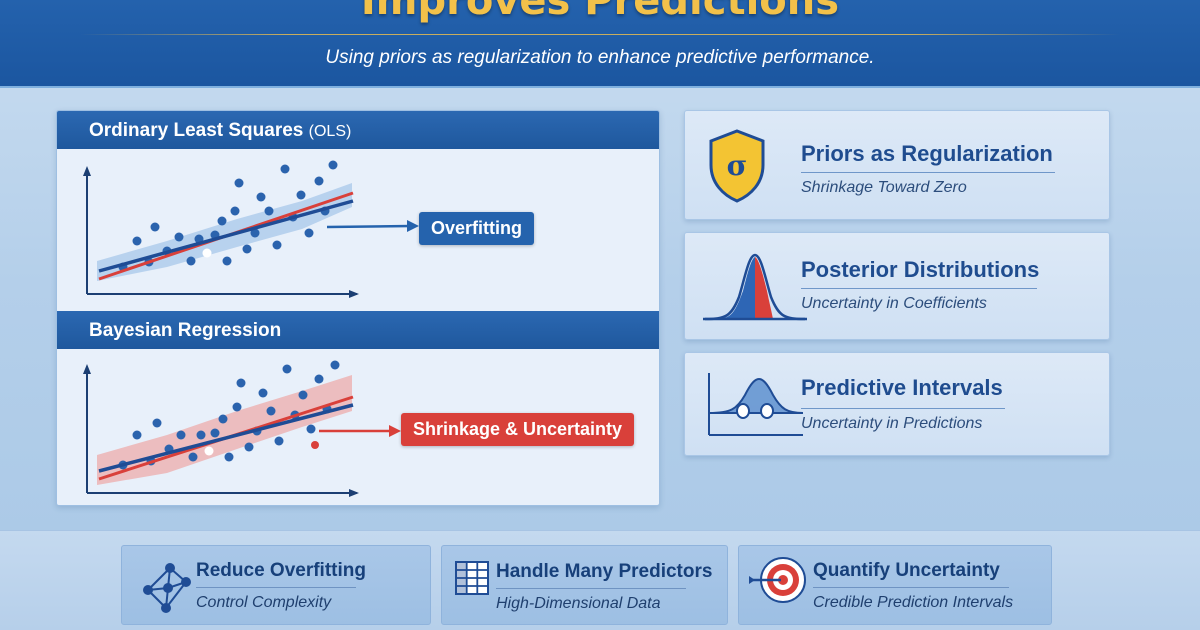 The image size is (1200, 630). I want to click on overfitting-arrow, so click(369, 226).